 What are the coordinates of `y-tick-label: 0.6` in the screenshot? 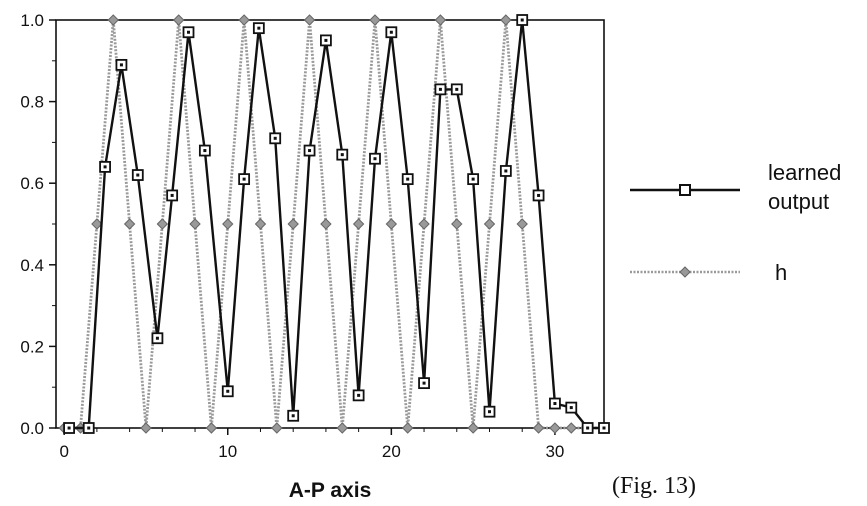 It's located at (32, 183).